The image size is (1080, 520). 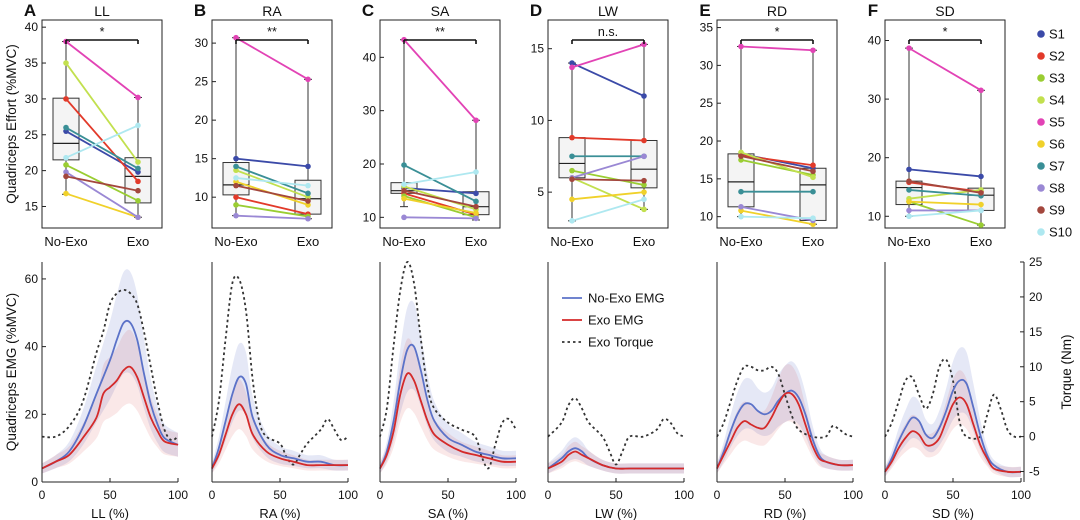 What do you see at coordinates (785, 401) in the screenshot?
I see `exo-torque-line` at bounding box center [785, 401].